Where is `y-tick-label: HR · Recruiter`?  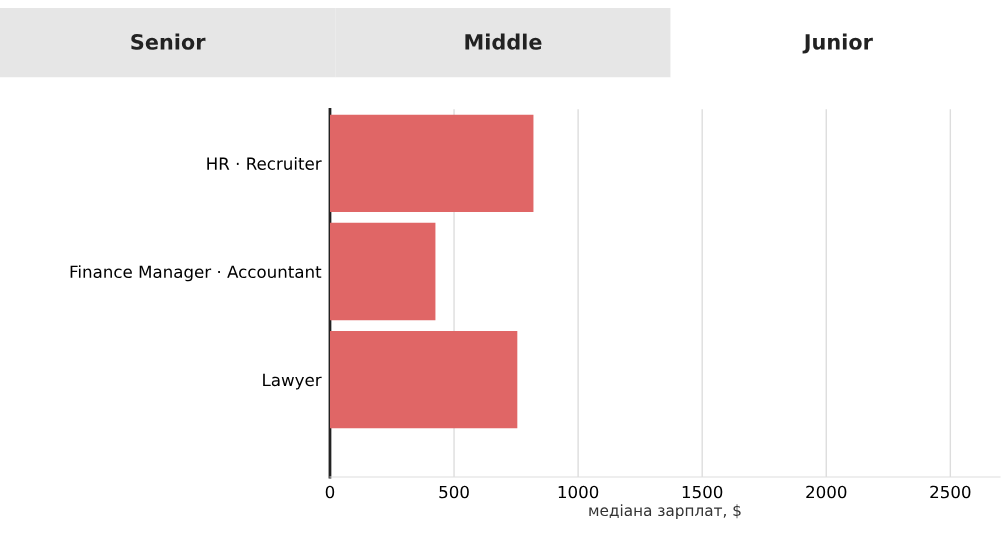 y-tick-label: HR · Recruiter is located at coordinates (264, 163).